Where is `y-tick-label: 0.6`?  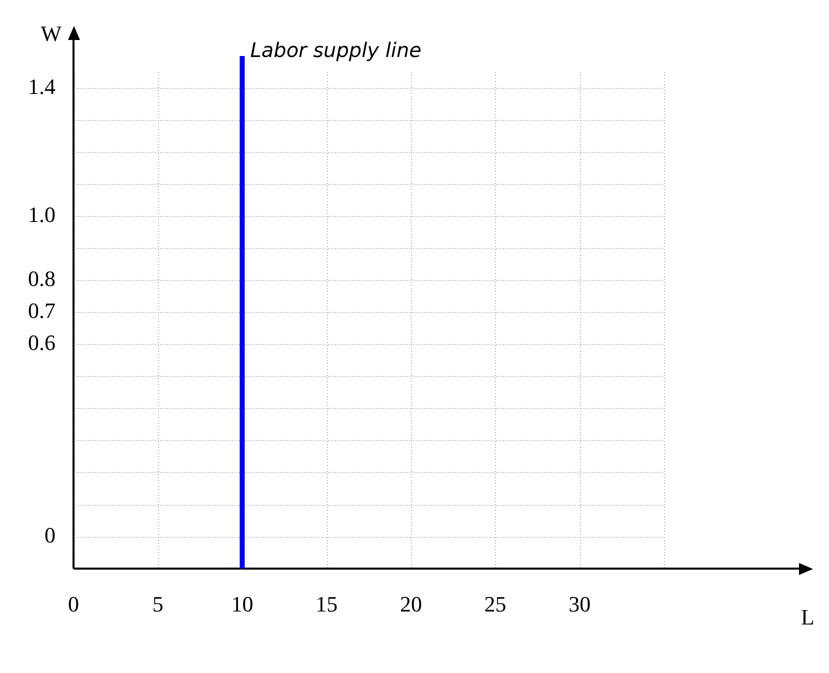
y-tick-label: 0.6 is located at coordinates (42, 343).